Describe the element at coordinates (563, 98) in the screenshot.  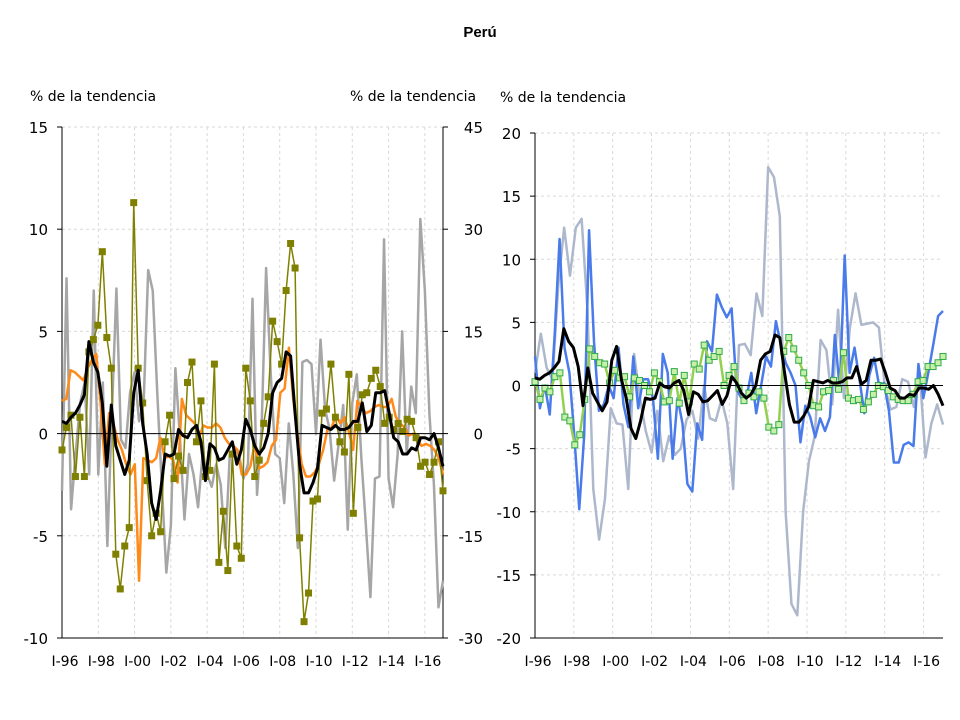
I see `right-chart-axis-label: % de la tendencia` at that location.